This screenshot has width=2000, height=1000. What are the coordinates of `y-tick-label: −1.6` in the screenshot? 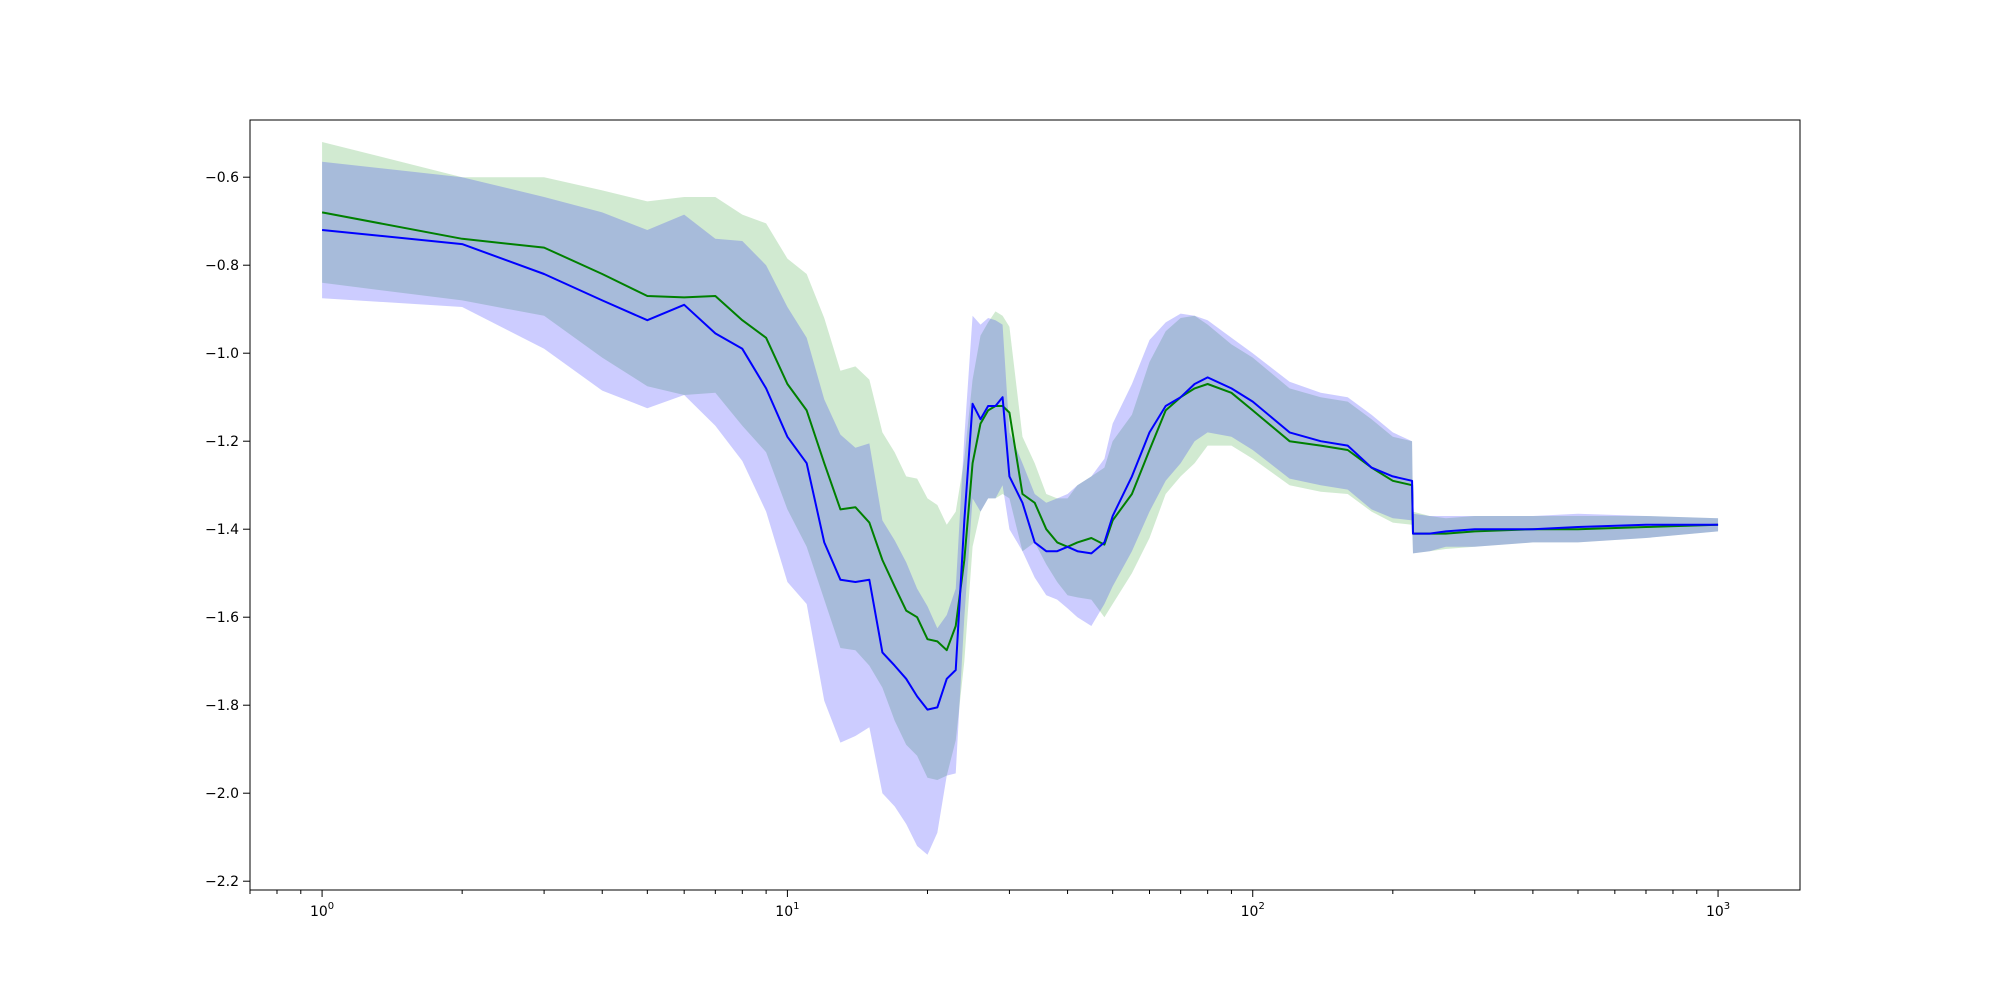 It's located at (222, 618).